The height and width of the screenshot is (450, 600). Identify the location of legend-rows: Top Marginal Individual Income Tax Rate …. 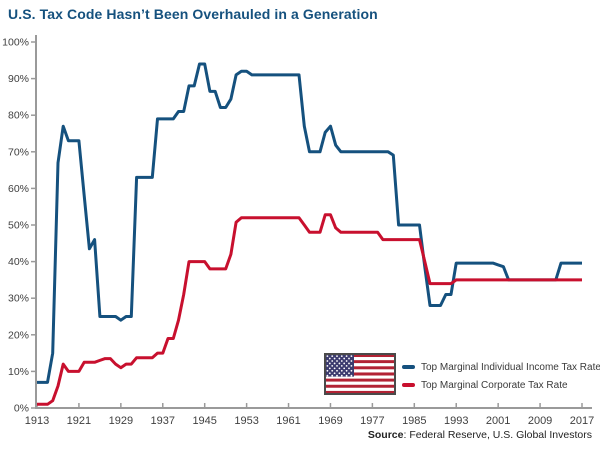
(501, 374).